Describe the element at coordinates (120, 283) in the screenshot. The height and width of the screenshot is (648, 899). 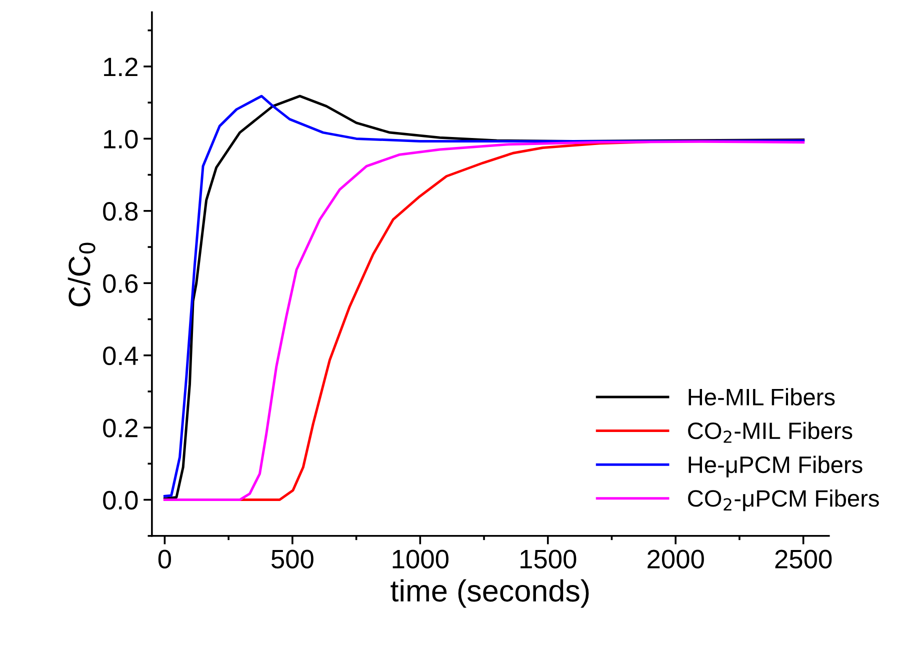
I see `y-tick-label: 0.6` at that location.